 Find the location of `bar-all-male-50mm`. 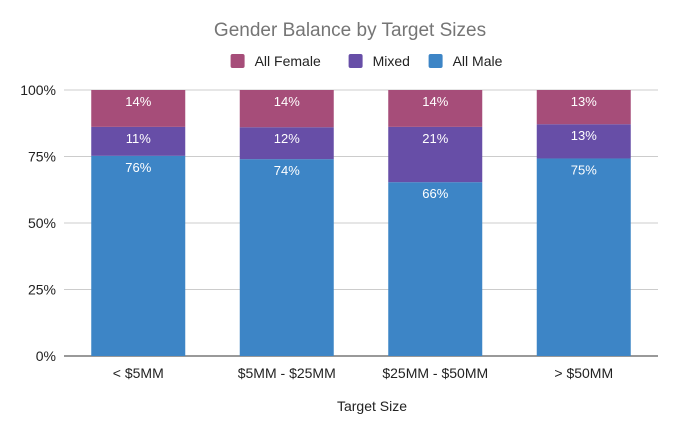

bar-all-male-50mm is located at coordinates (583, 257).